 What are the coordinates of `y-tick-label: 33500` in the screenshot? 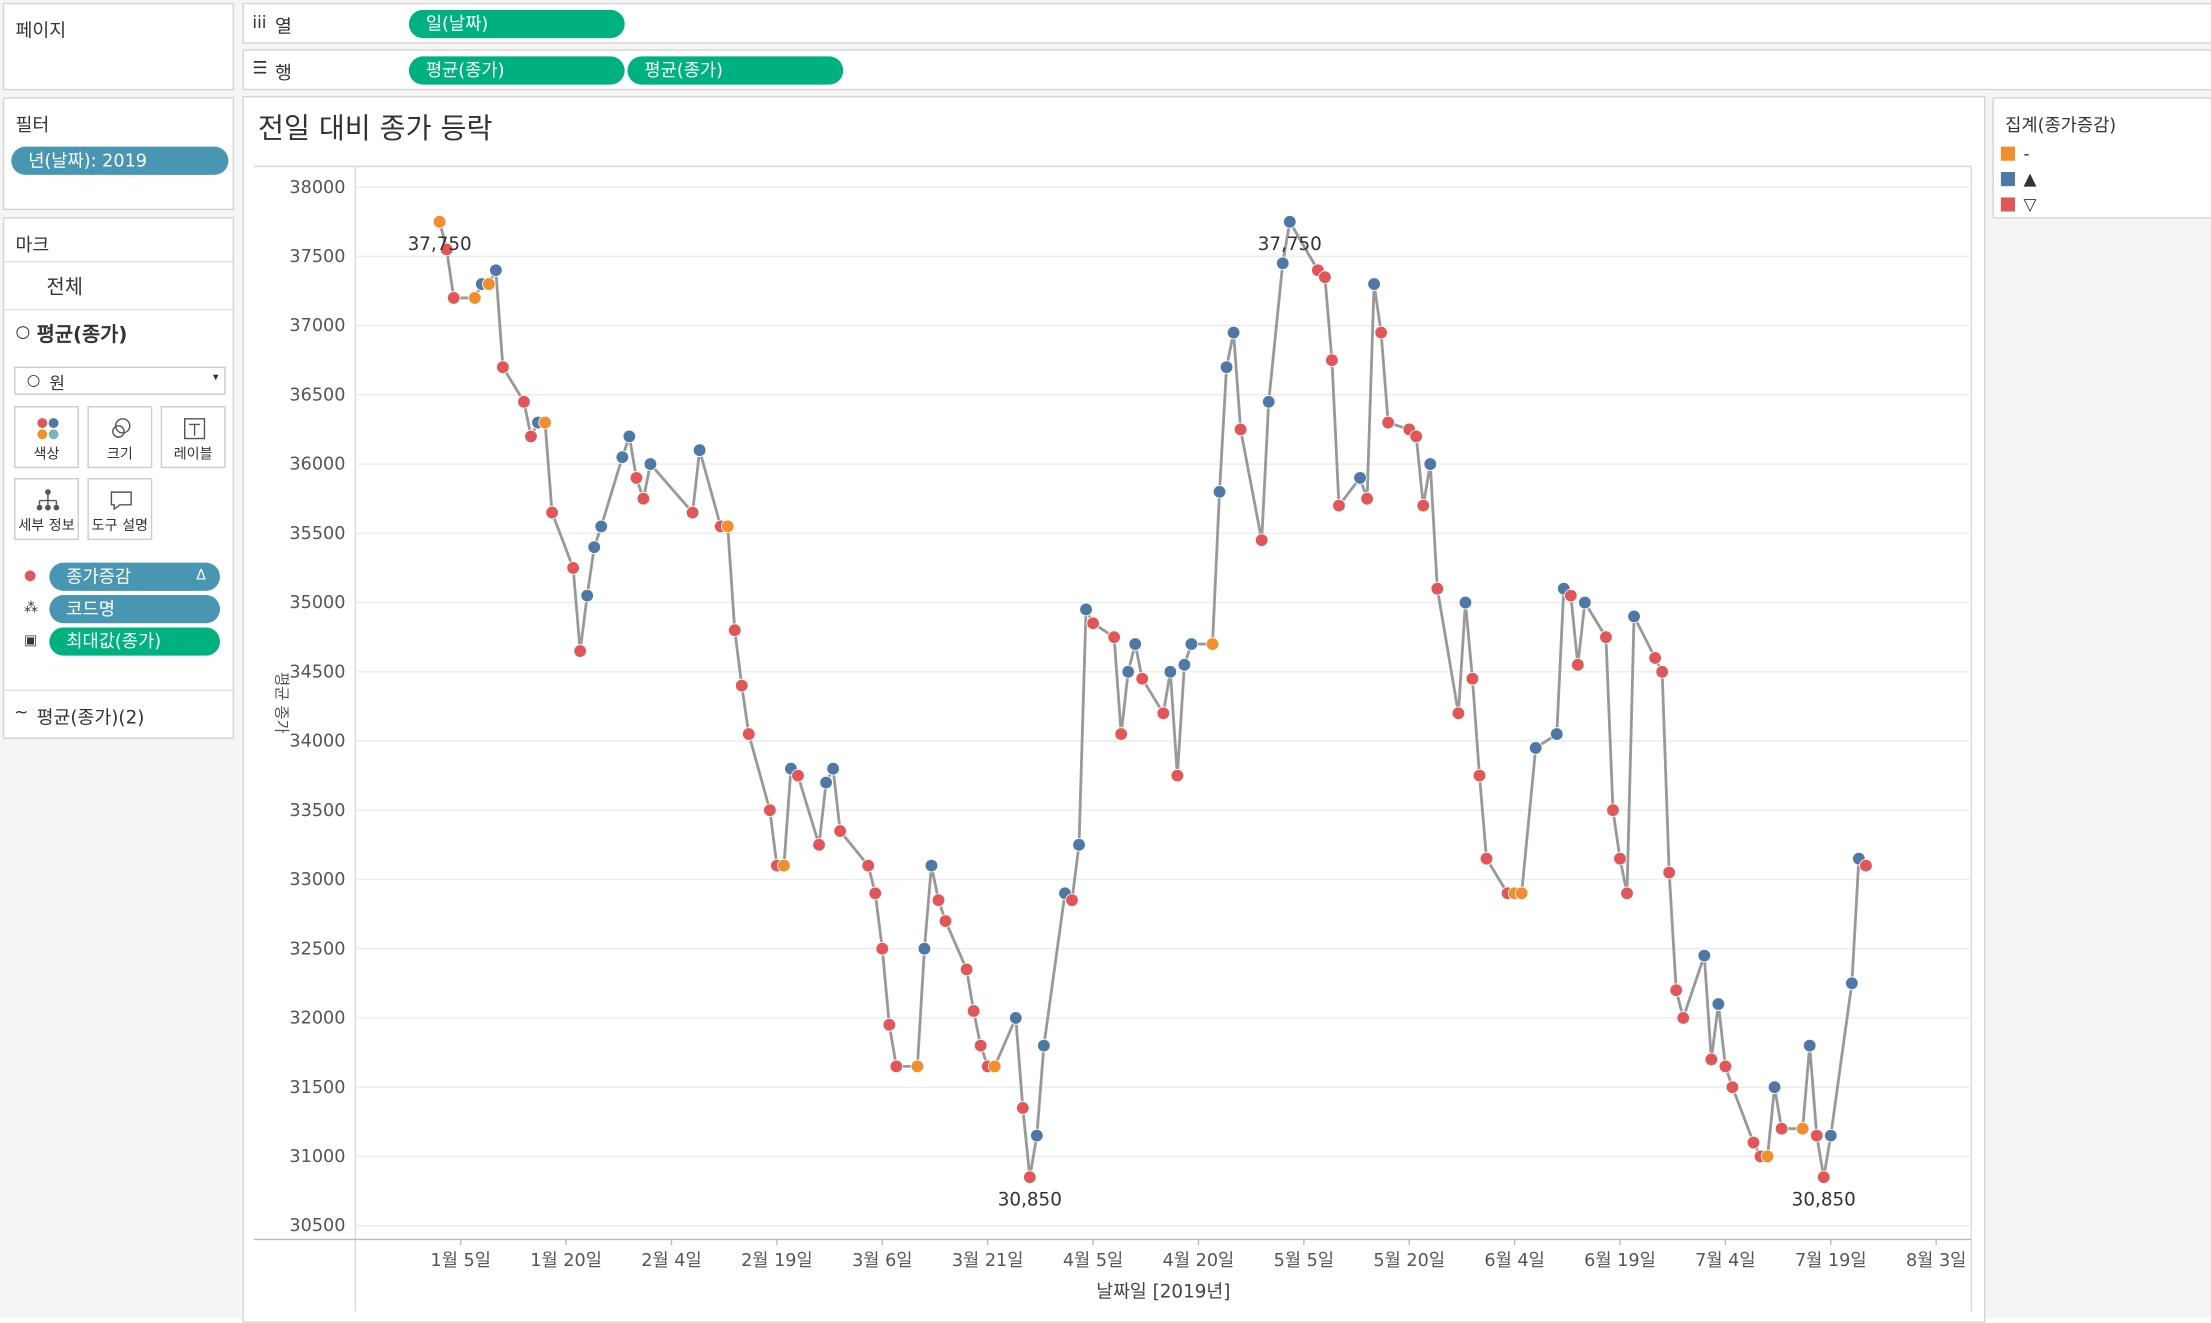 It's located at (317, 811).